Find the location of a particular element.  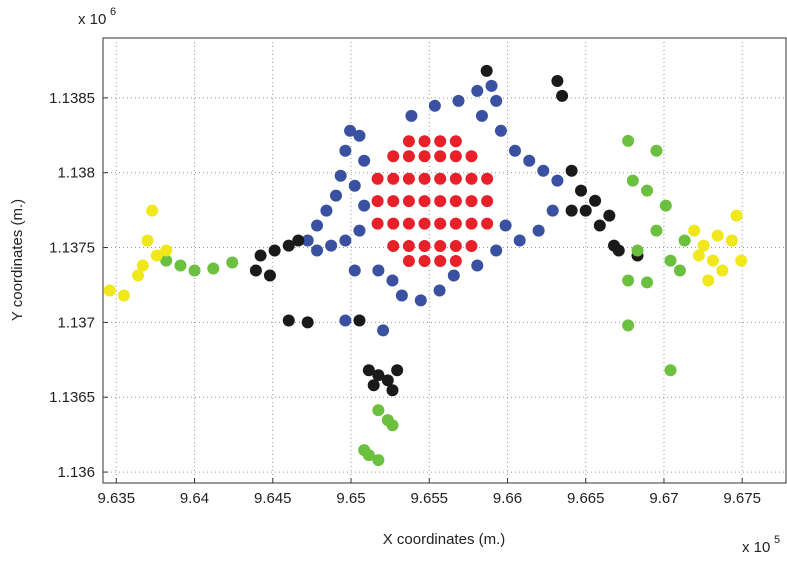

x-tick-label: 9.675 is located at coordinates (742, 498).